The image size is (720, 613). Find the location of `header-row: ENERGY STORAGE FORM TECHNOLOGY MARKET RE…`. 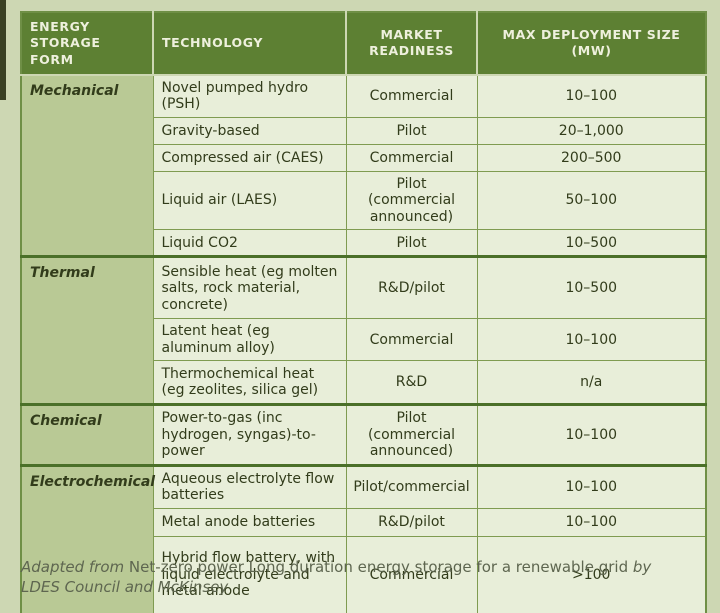

header-row: ENERGY STORAGE FORM TECHNOLOGY MARKET RE… is located at coordinates (363, 44).